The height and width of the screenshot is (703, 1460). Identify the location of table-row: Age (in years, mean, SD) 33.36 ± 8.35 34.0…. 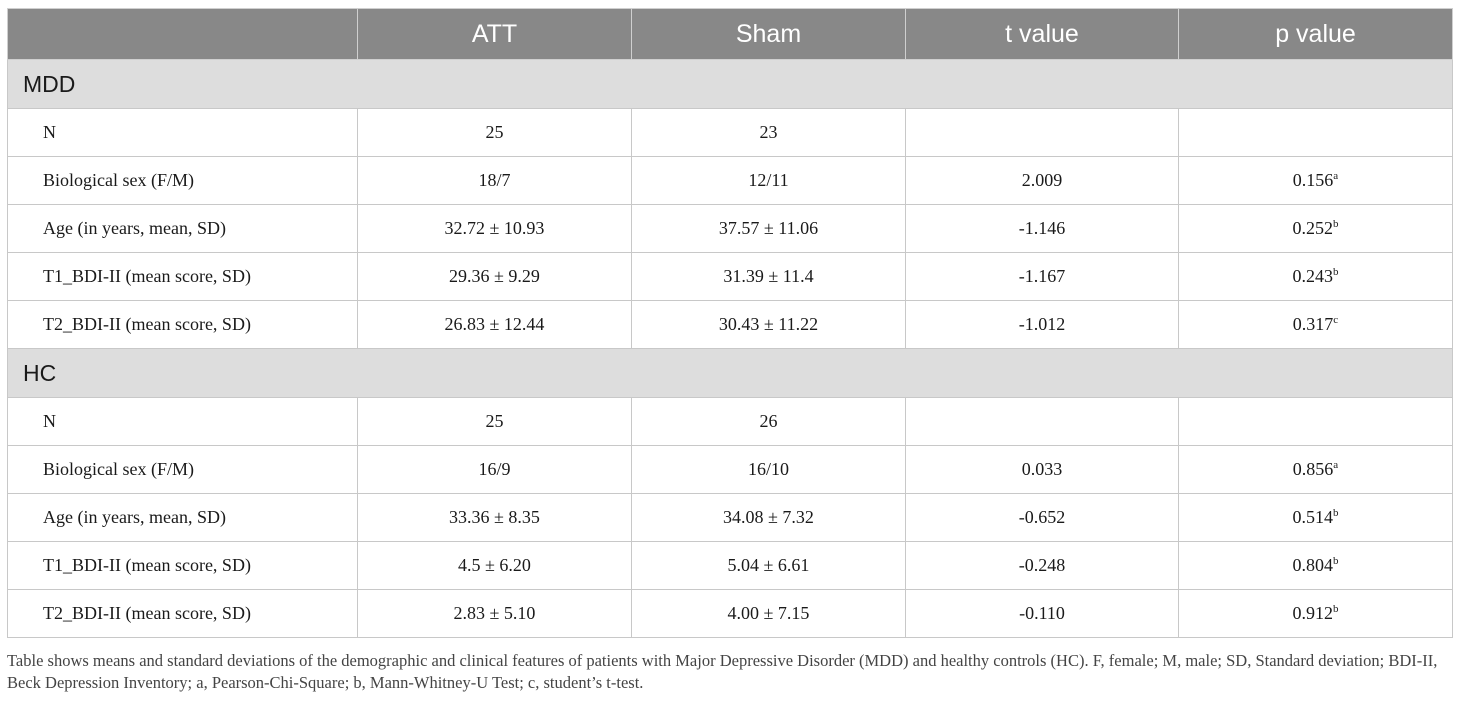
(730, 517).